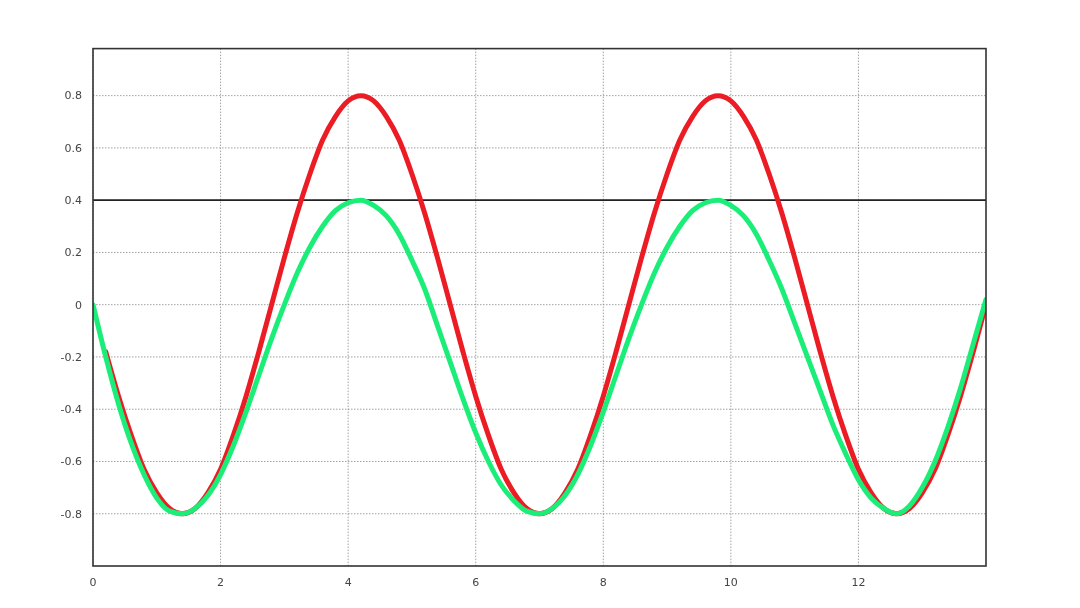 Image resolution: width=1080 pixels, height=608 pixels. Describe the element at coordinates (603, 582) in the screenshot. I see `x-tick-label: 8` at that location.